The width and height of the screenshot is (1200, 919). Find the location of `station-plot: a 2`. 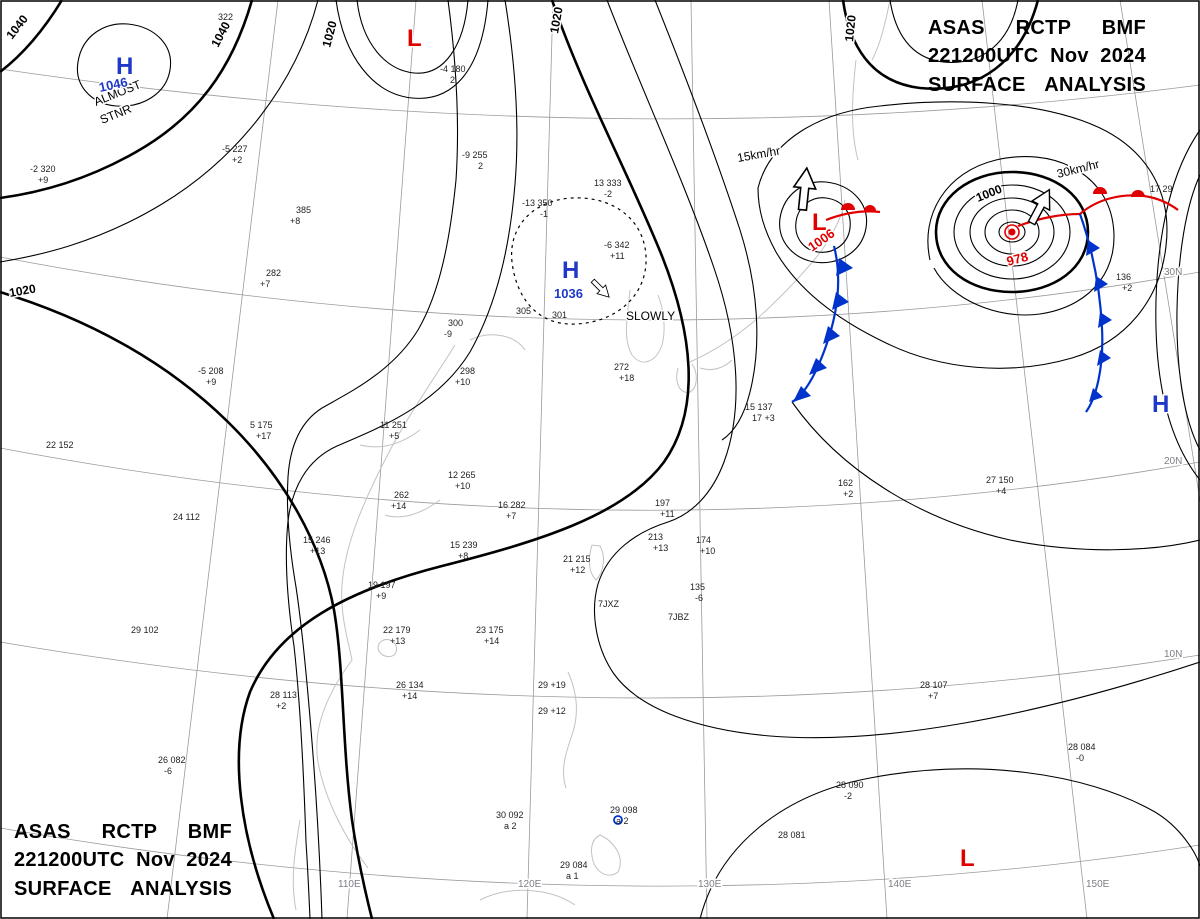

station-plot: a 2 is located at coordinates (622, 821).